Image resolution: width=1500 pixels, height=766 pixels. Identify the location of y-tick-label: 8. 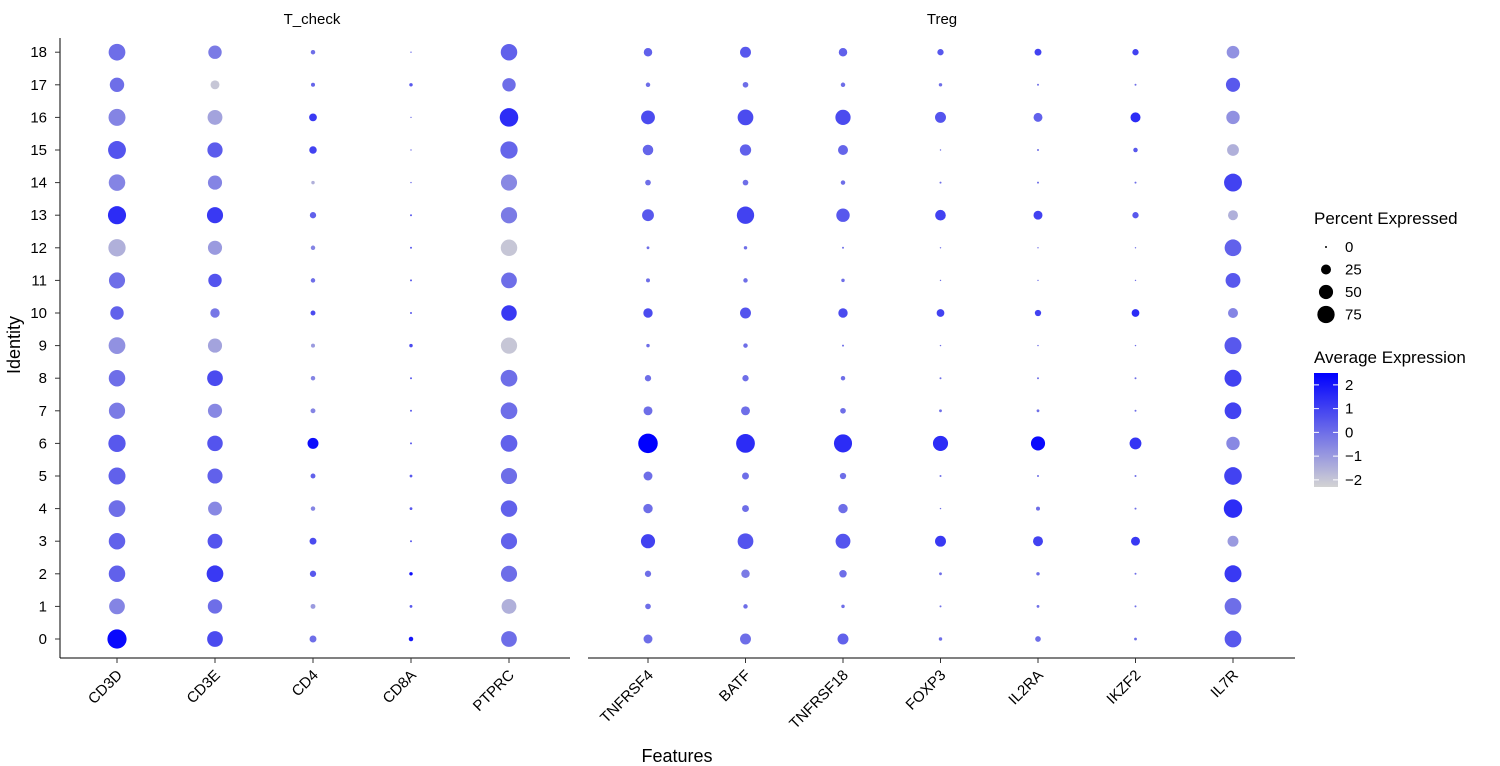
(43, 378).